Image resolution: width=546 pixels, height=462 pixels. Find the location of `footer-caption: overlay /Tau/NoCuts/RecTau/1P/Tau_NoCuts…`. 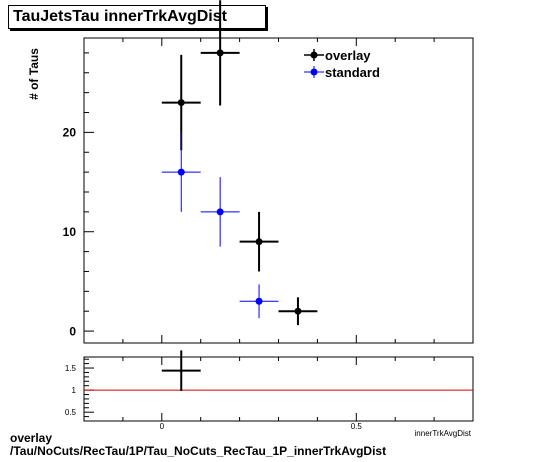

footer-caption: overlay /Tau/NoCuts/RecTau/1P/Tau_NoCuts… is located at coordinates (198, 445).